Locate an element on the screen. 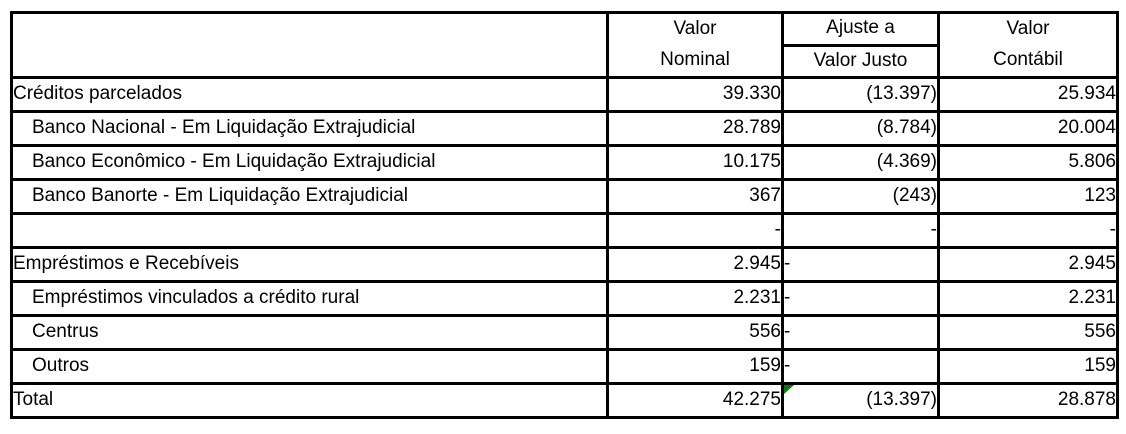  header-valor-contabil: Valor Contábil is located at coordinates (1028, 45).